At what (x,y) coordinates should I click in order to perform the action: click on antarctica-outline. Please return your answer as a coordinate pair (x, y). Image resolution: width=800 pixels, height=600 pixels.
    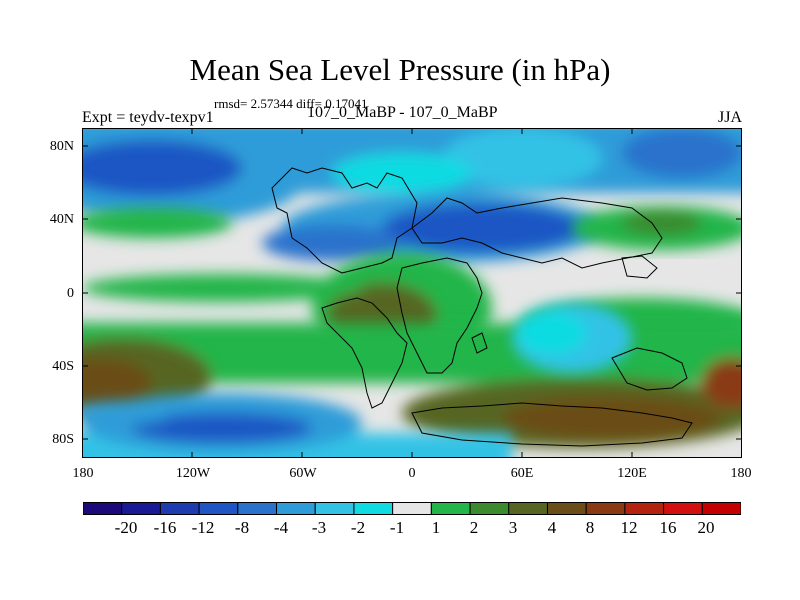
    Looking at the image, I should click on (552, 424).